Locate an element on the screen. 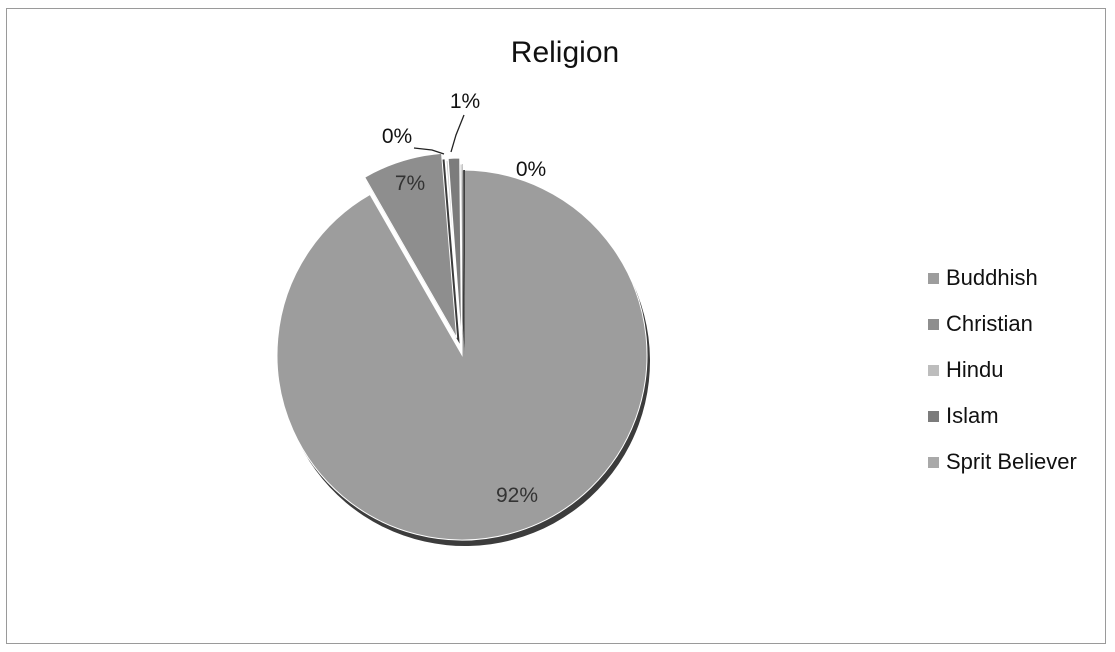 The width and height of the screenshot is (1115, 652). data-label-islam: 1% is located at coordinates (465, 101).